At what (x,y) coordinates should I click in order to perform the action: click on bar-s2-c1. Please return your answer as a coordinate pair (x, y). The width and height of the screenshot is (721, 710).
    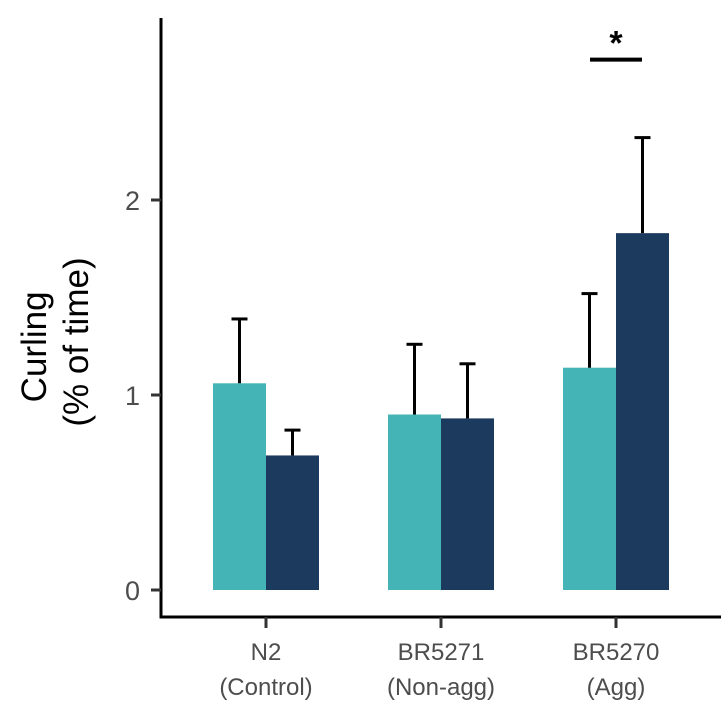
    Looking at the image, I should click on (292, 522).